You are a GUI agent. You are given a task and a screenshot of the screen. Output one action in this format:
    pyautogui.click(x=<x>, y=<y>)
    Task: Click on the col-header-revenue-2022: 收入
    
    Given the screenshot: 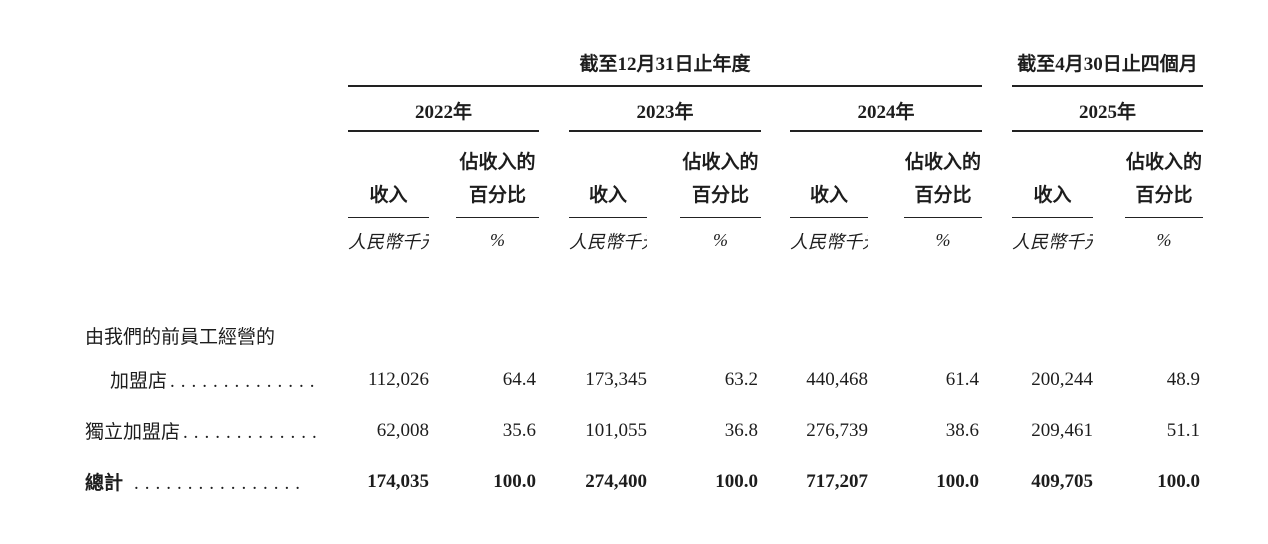 What is the action you would take?
    pyautogui.click(x=388, y=174)
    